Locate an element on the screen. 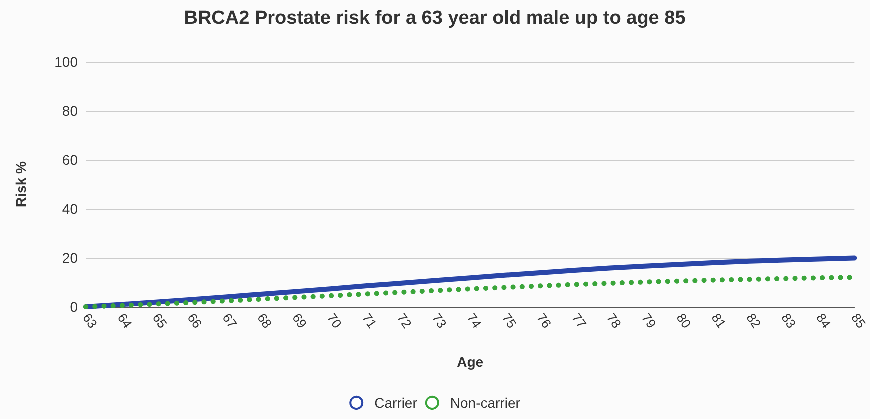  x-tick-label: 75 is located at coordinates (509, 321).